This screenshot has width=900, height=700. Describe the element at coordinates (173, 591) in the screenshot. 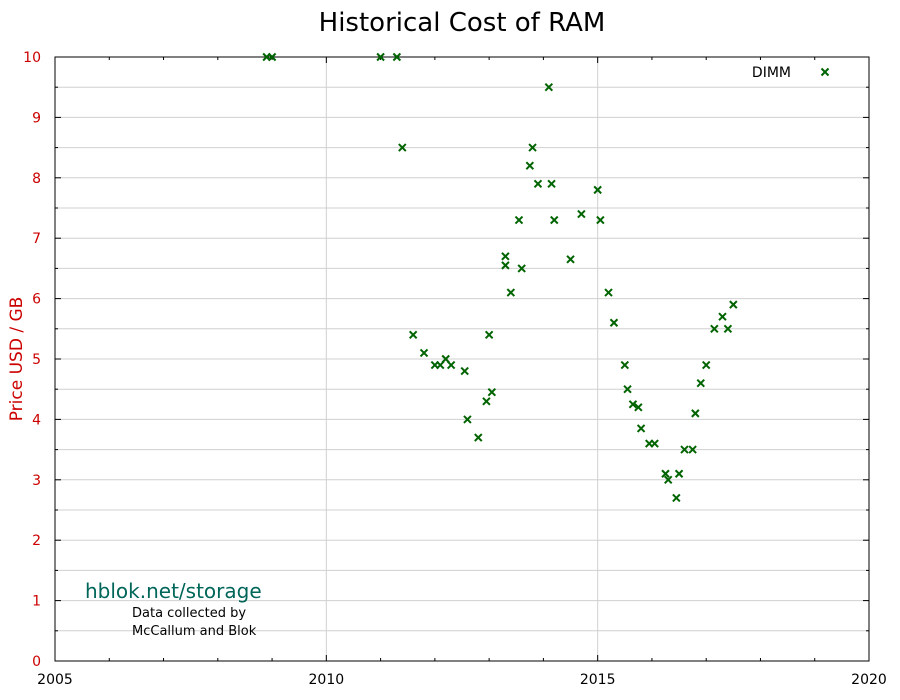

I see `watermark-site: hblok.net/storage` at that location.